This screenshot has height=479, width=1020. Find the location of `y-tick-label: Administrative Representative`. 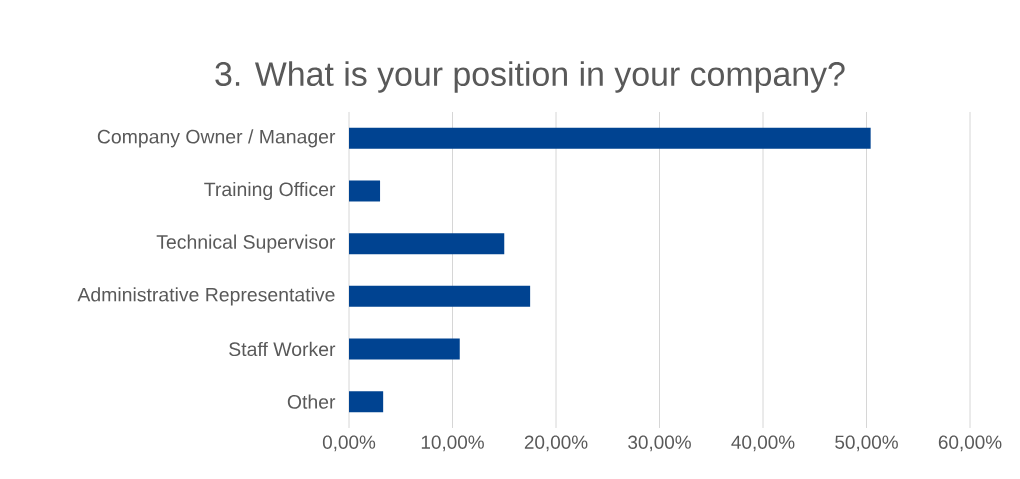

y-tick-label: Administrative Representative is located at coordinates (206, 296).